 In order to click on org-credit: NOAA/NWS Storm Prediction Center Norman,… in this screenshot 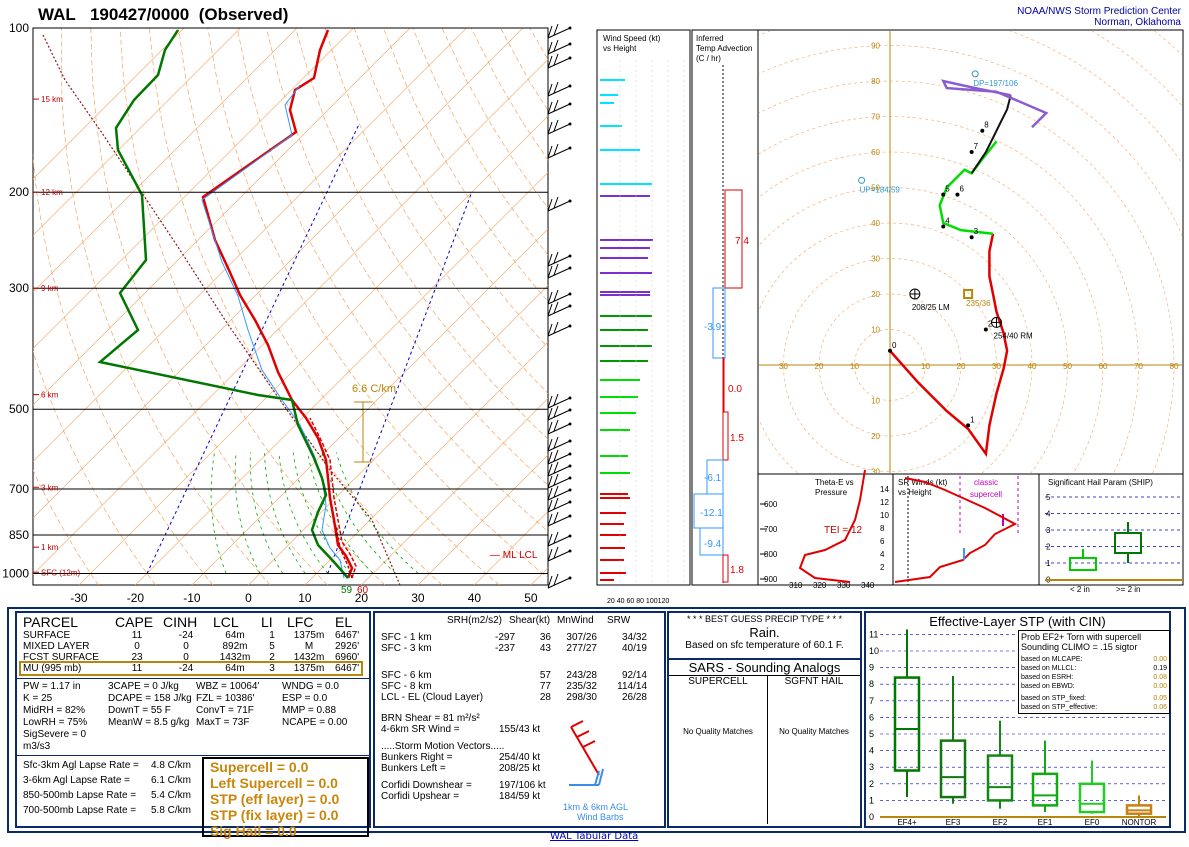, I will do `click(1099, 17)`.